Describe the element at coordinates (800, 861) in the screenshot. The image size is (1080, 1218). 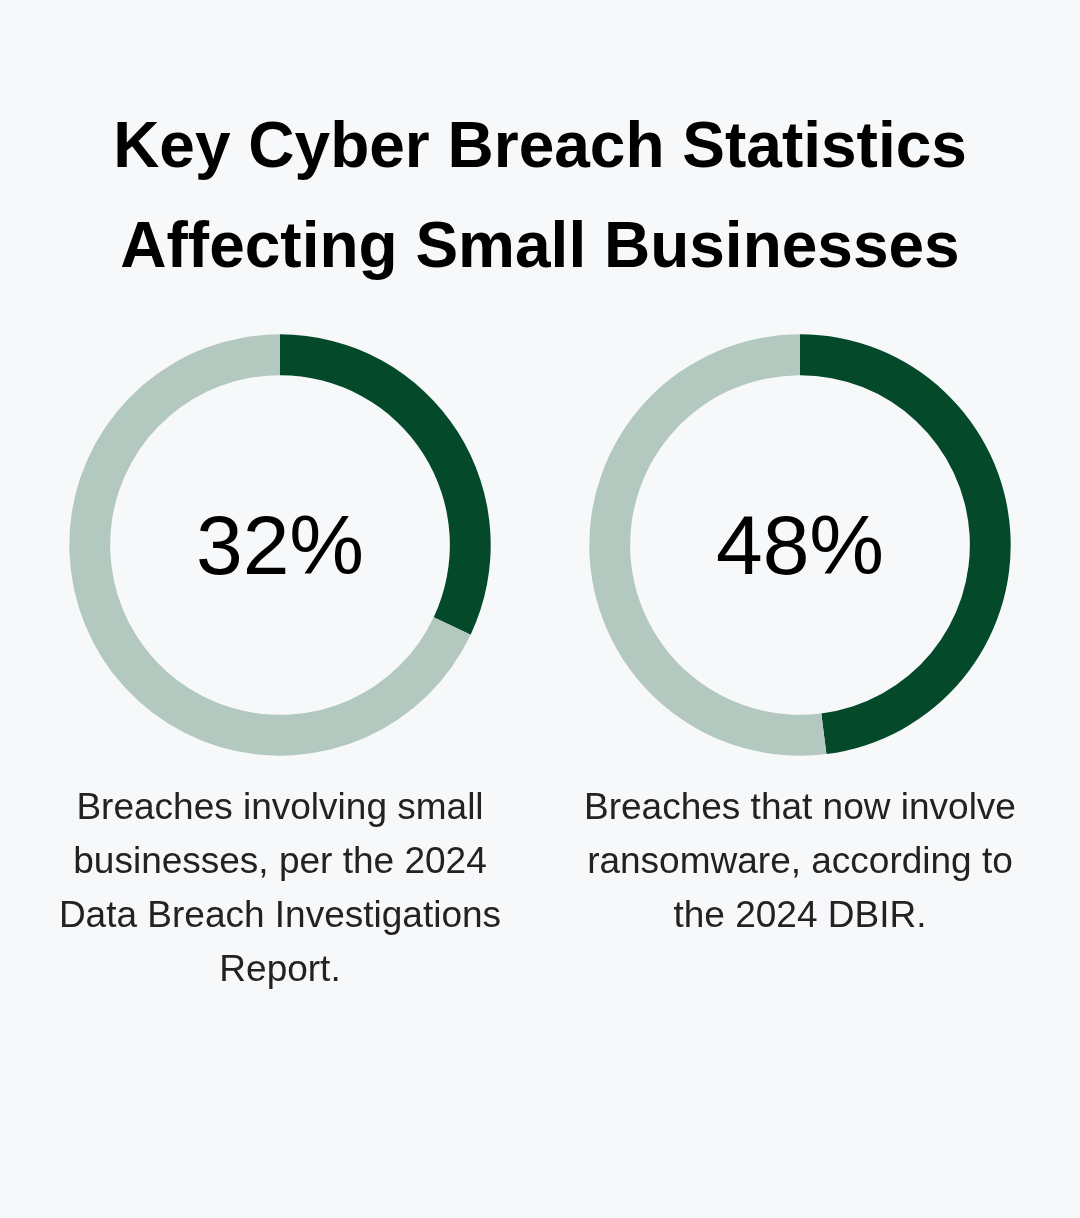
I see `text: Breaches that now involve ransomware, according to the 2024 DBIR.` at that location.